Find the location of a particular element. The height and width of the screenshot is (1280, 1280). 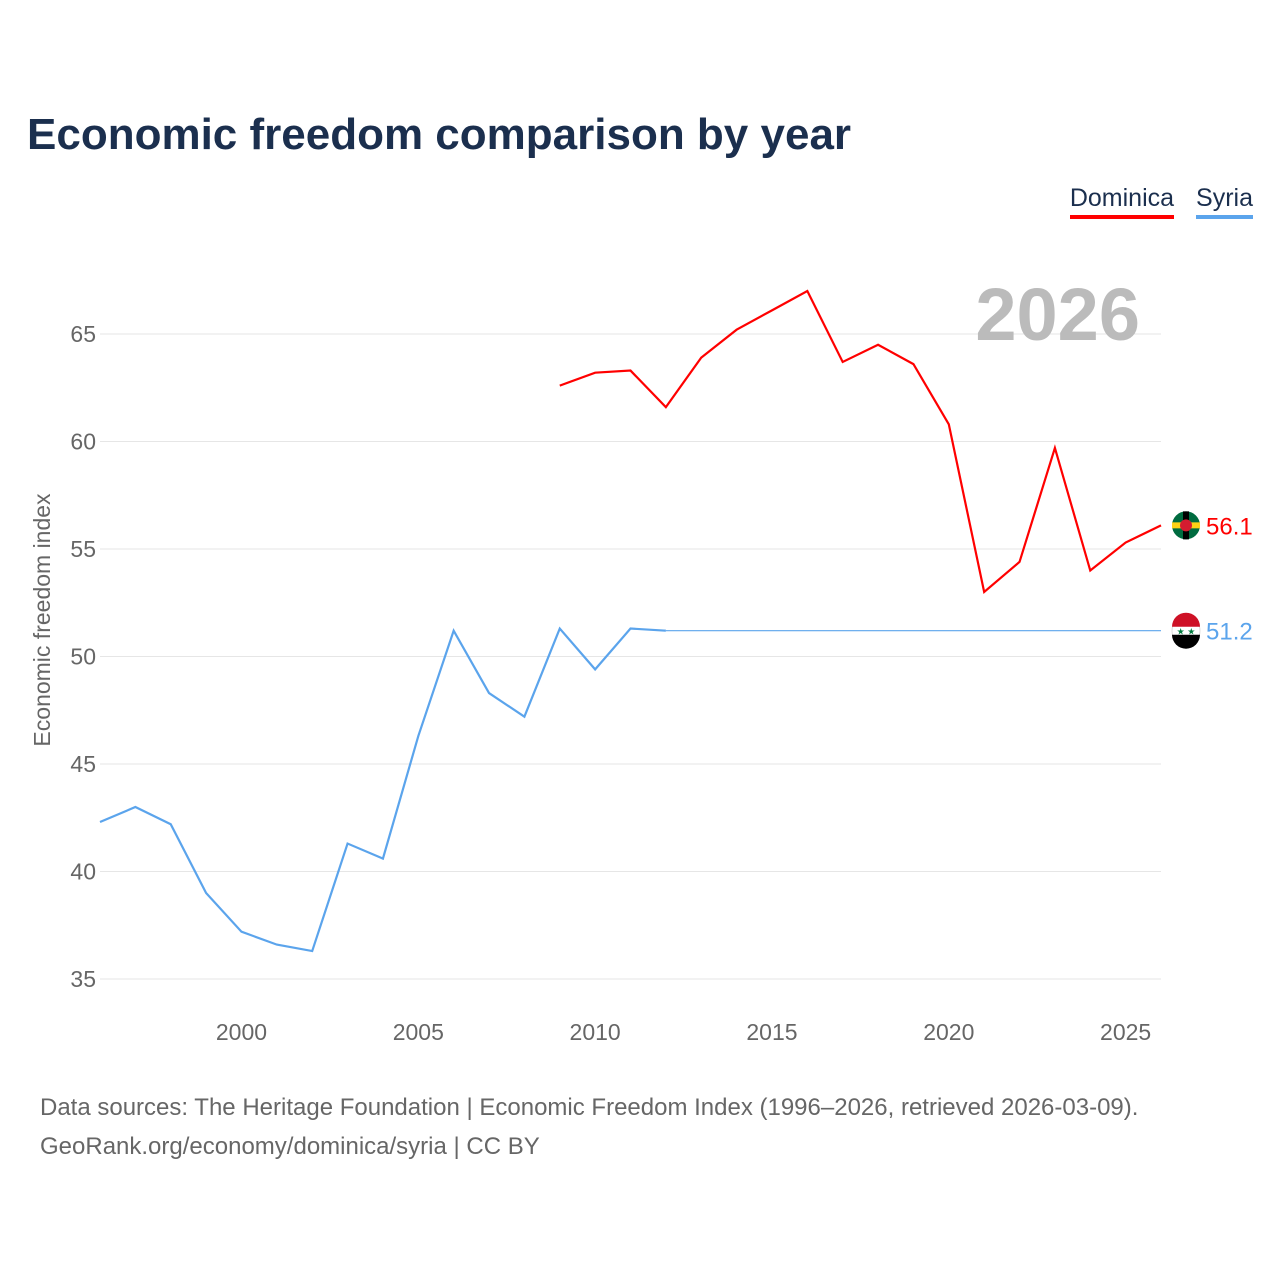

y-tick-label: 50 is located at coordinates (83, 657).